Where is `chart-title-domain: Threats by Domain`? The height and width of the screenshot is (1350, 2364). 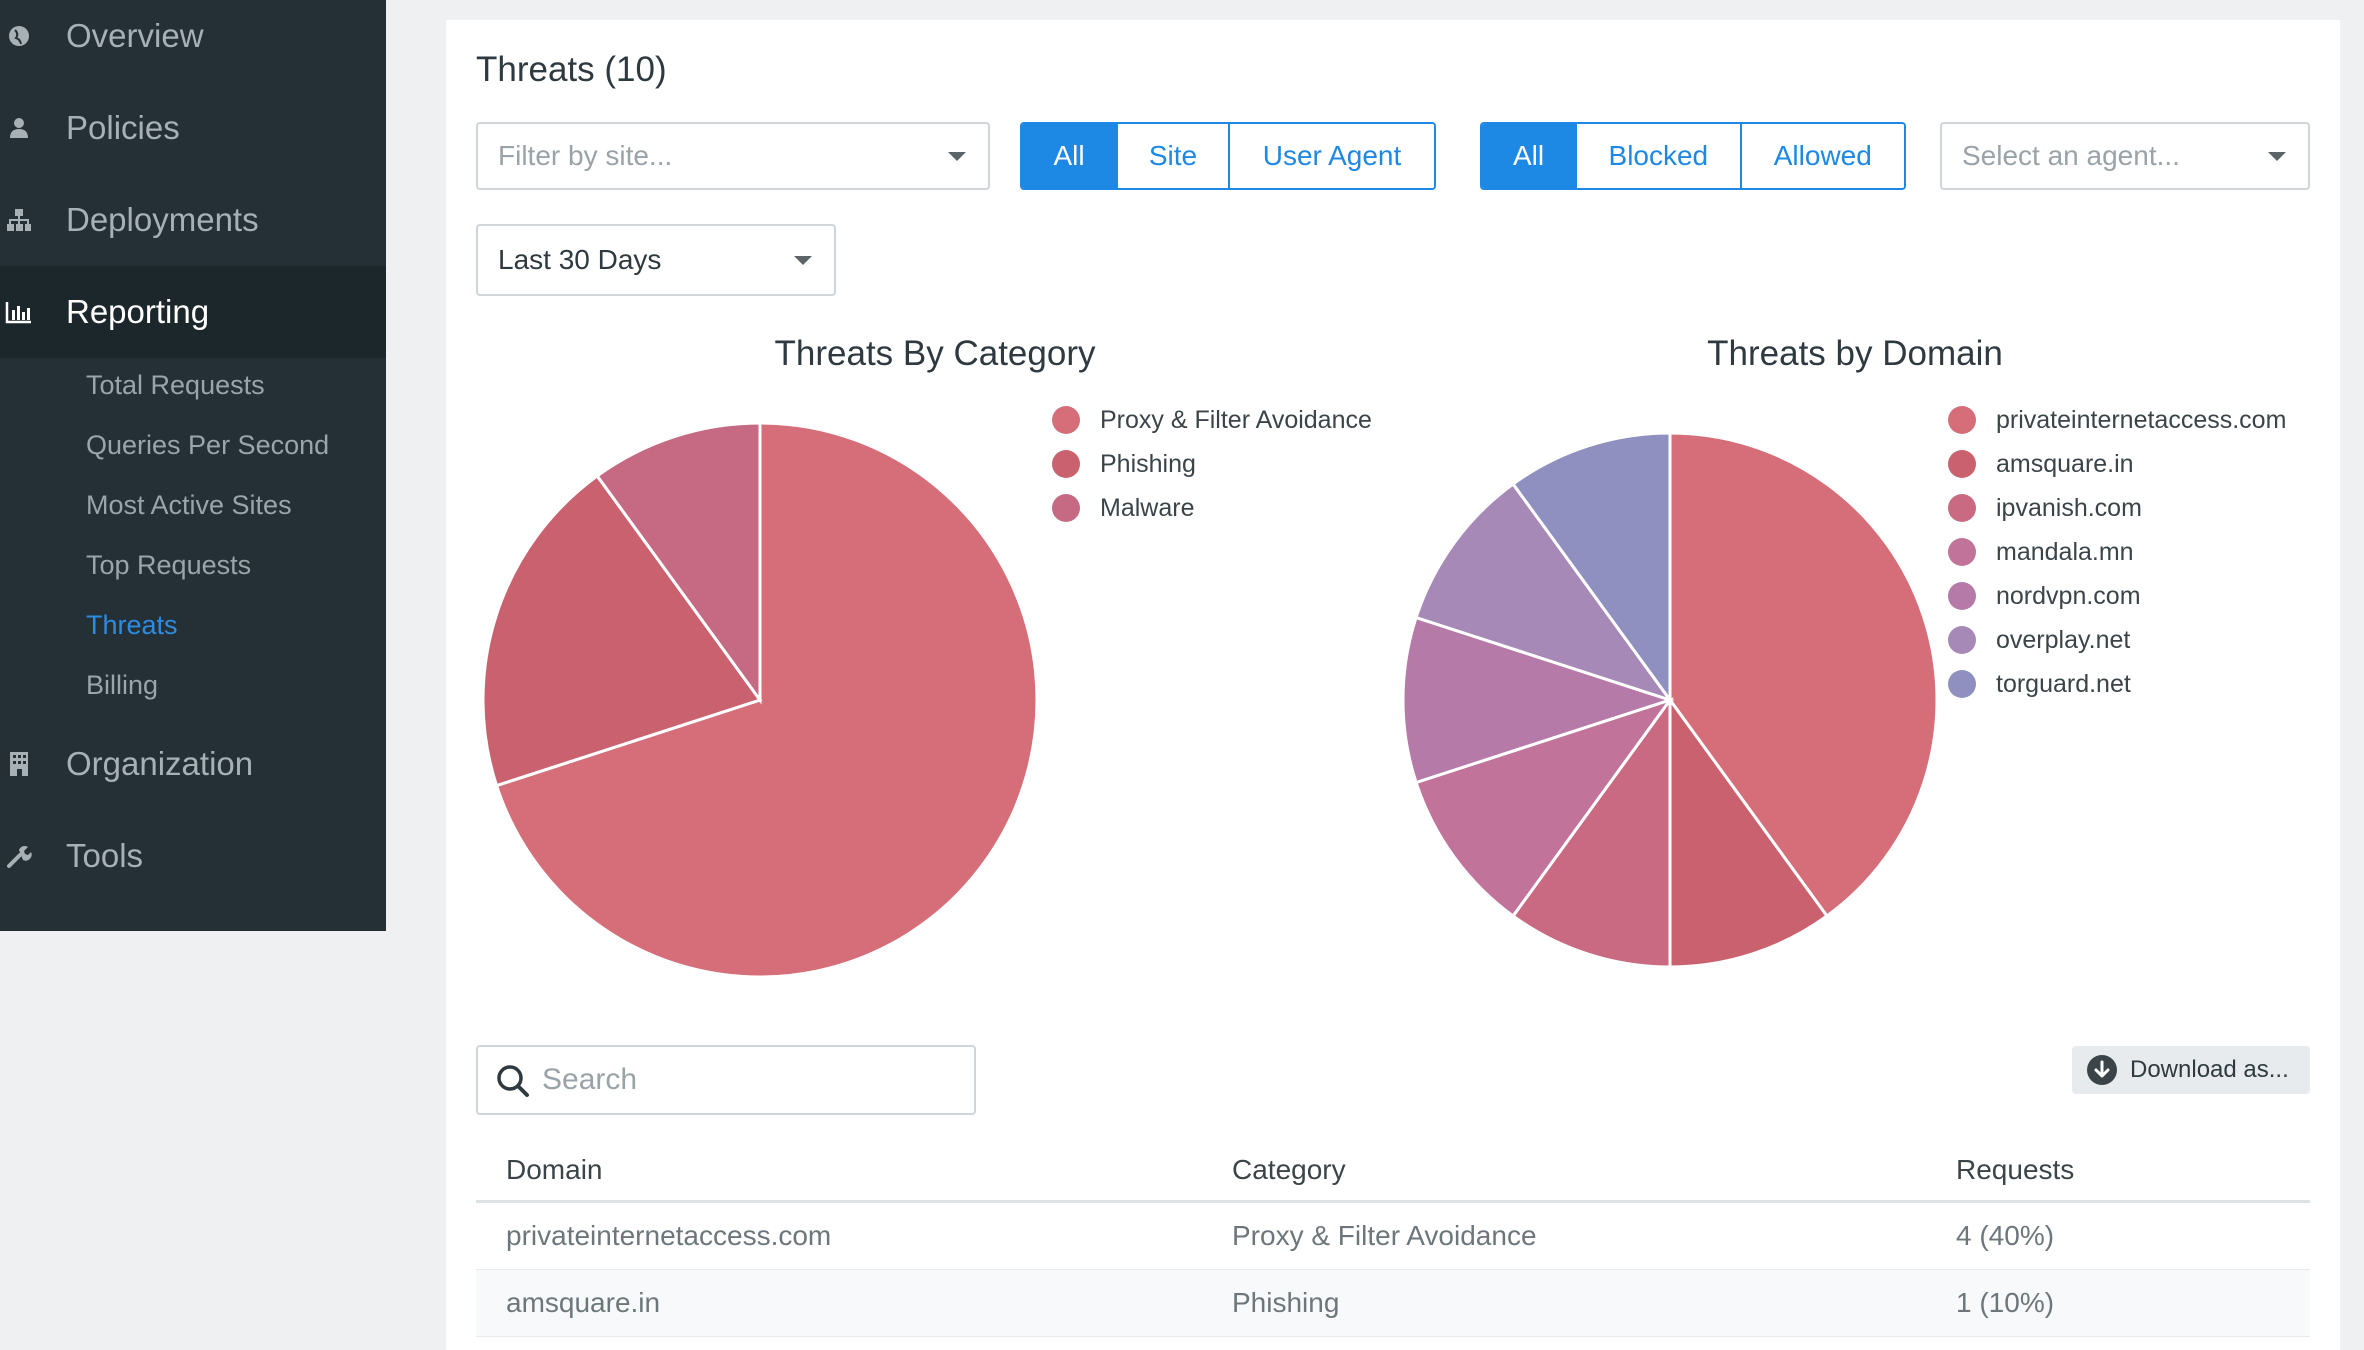 chart-title-domain: Threats by Domain is located at coordinates (1855, 353).